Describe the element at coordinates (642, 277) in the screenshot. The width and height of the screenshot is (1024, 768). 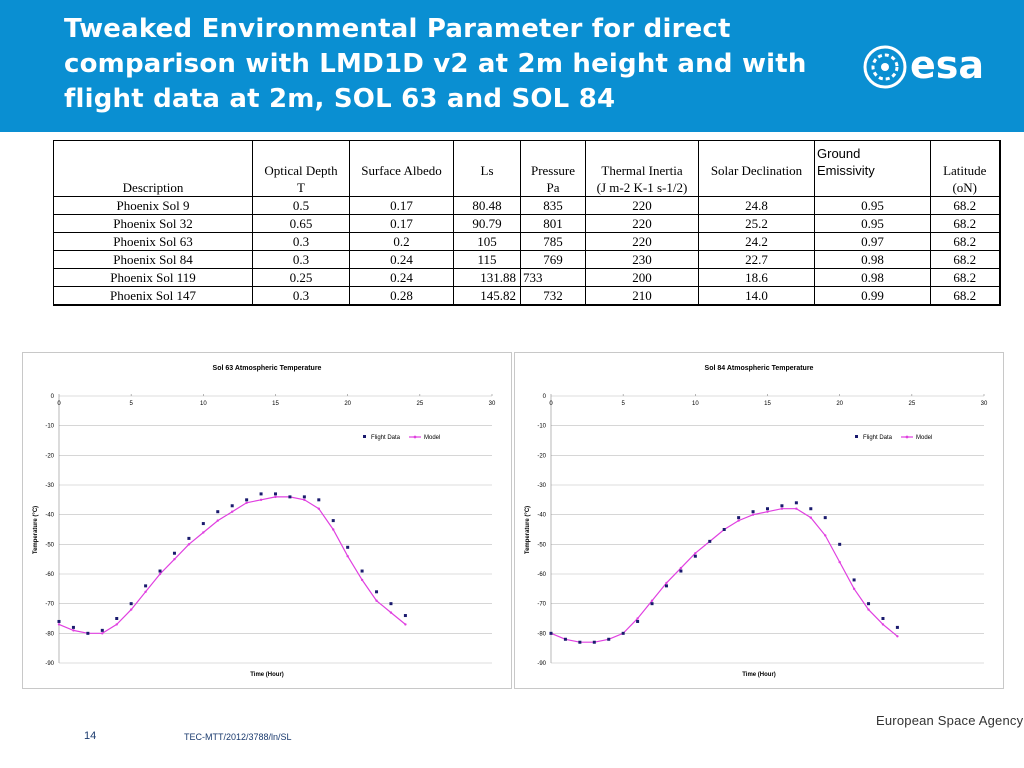
I see `table-cell: 200` at that location.